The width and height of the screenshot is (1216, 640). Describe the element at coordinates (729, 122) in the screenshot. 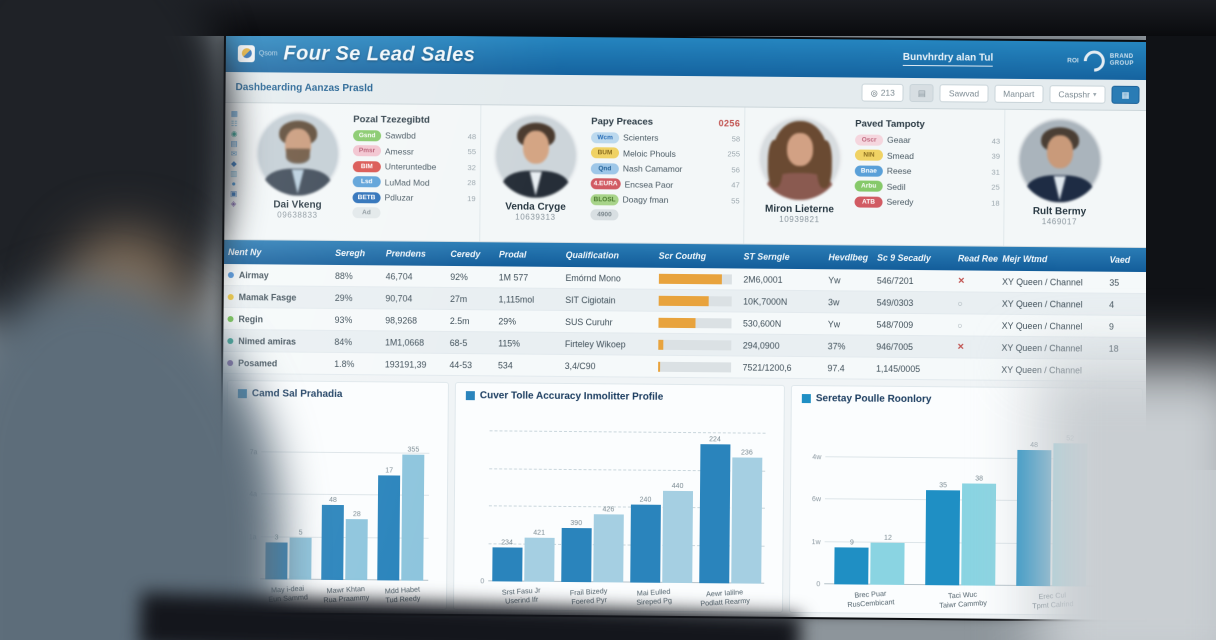

I see `alert-count: 0256` at that location.